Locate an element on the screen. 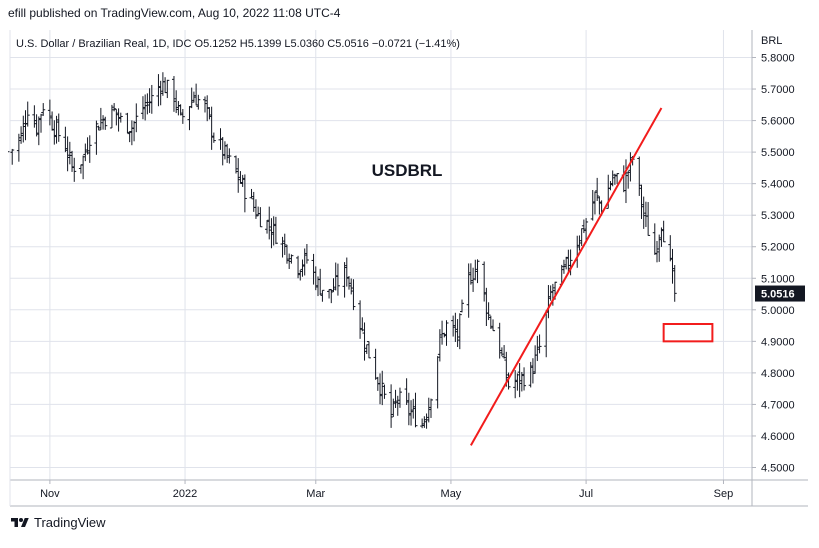  y-tick-label: 5.0000 is located at coordinates (778, 311).